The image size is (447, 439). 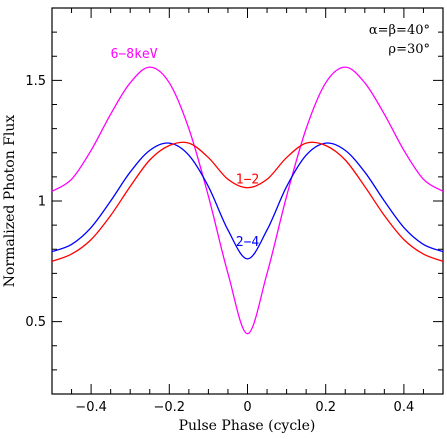 I want to click on y-tick-label: 0.5, so click(x=35, y=322).